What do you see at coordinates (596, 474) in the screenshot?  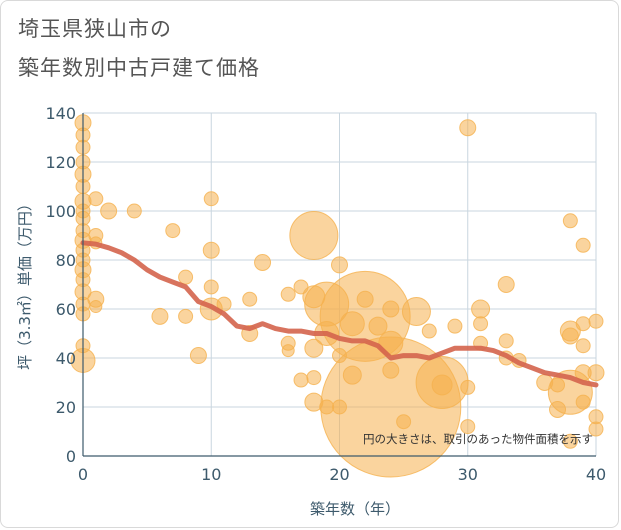 I see `x-tick-label: 40` at bounding box center [596, 474].